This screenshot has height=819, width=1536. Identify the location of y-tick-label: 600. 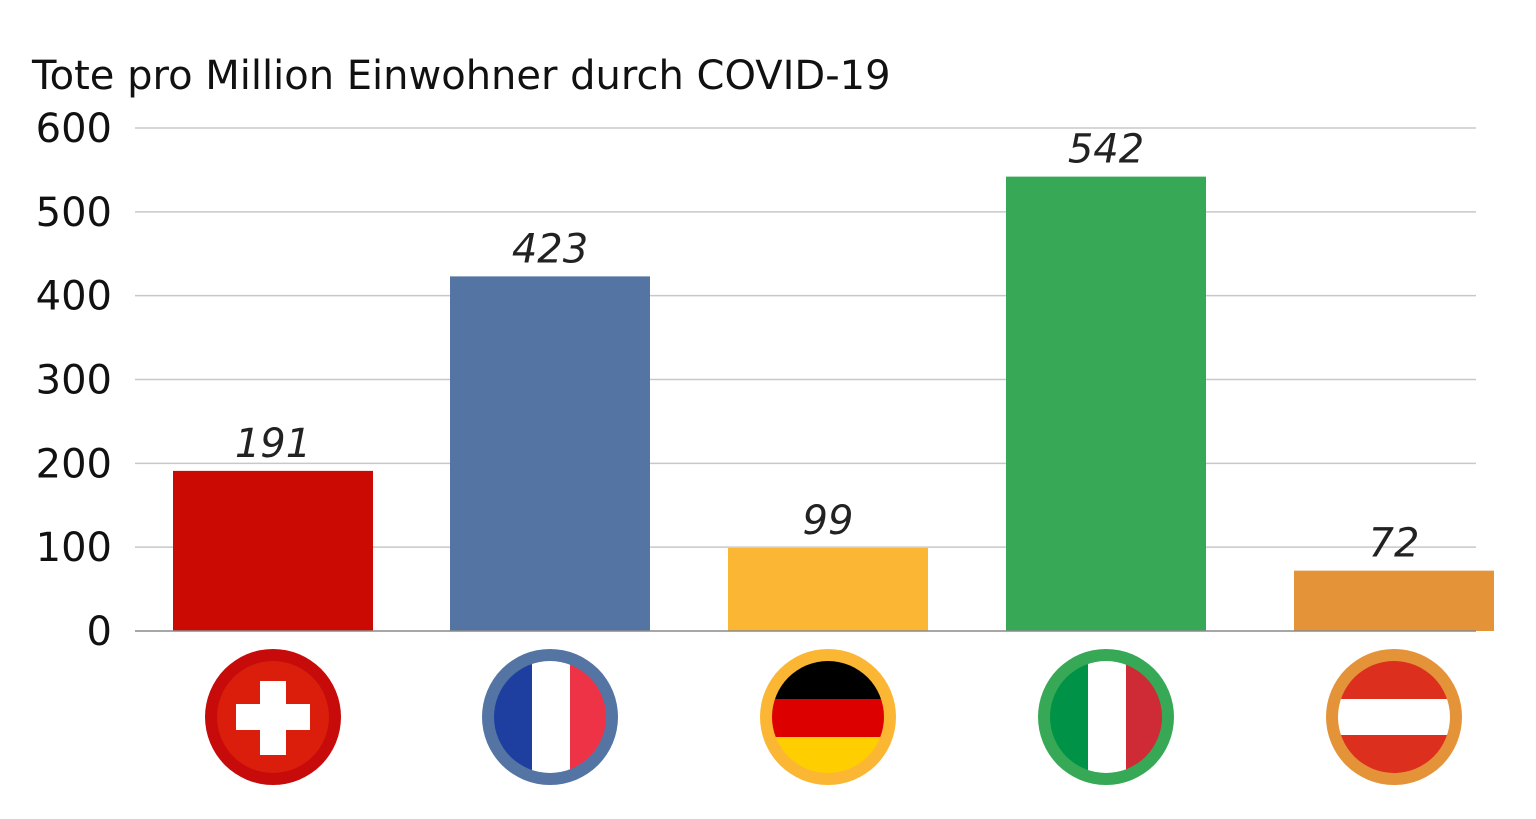
(74, 129).